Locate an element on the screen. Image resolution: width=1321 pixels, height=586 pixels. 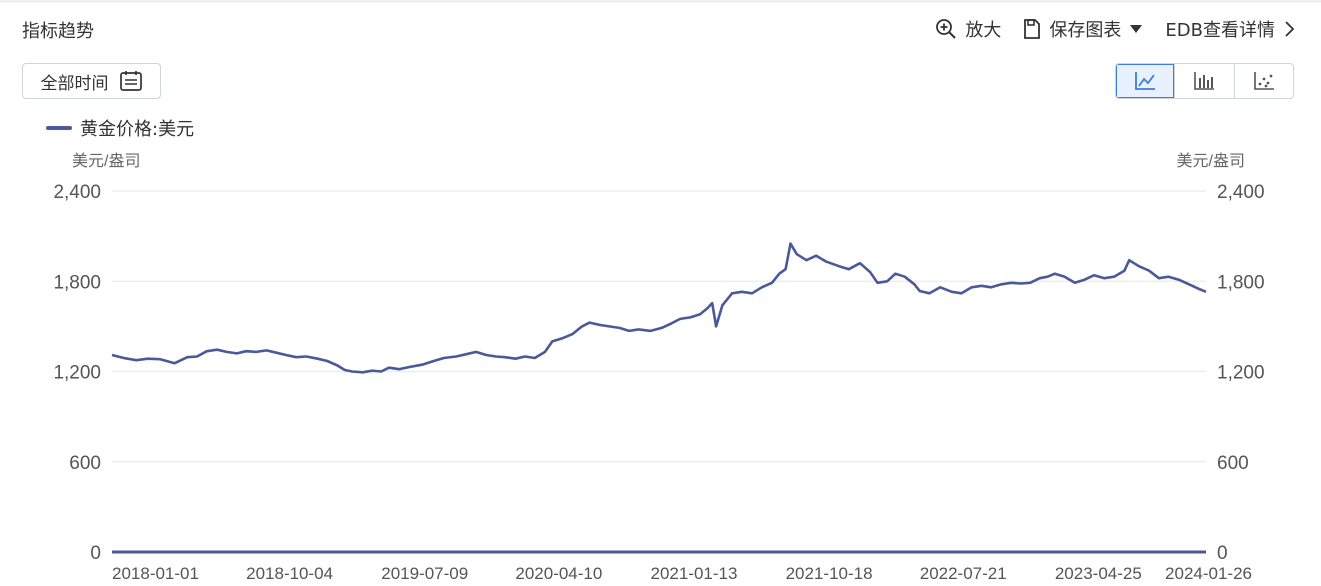
zoom-label: 放大 is located at coordinates (983, 30).